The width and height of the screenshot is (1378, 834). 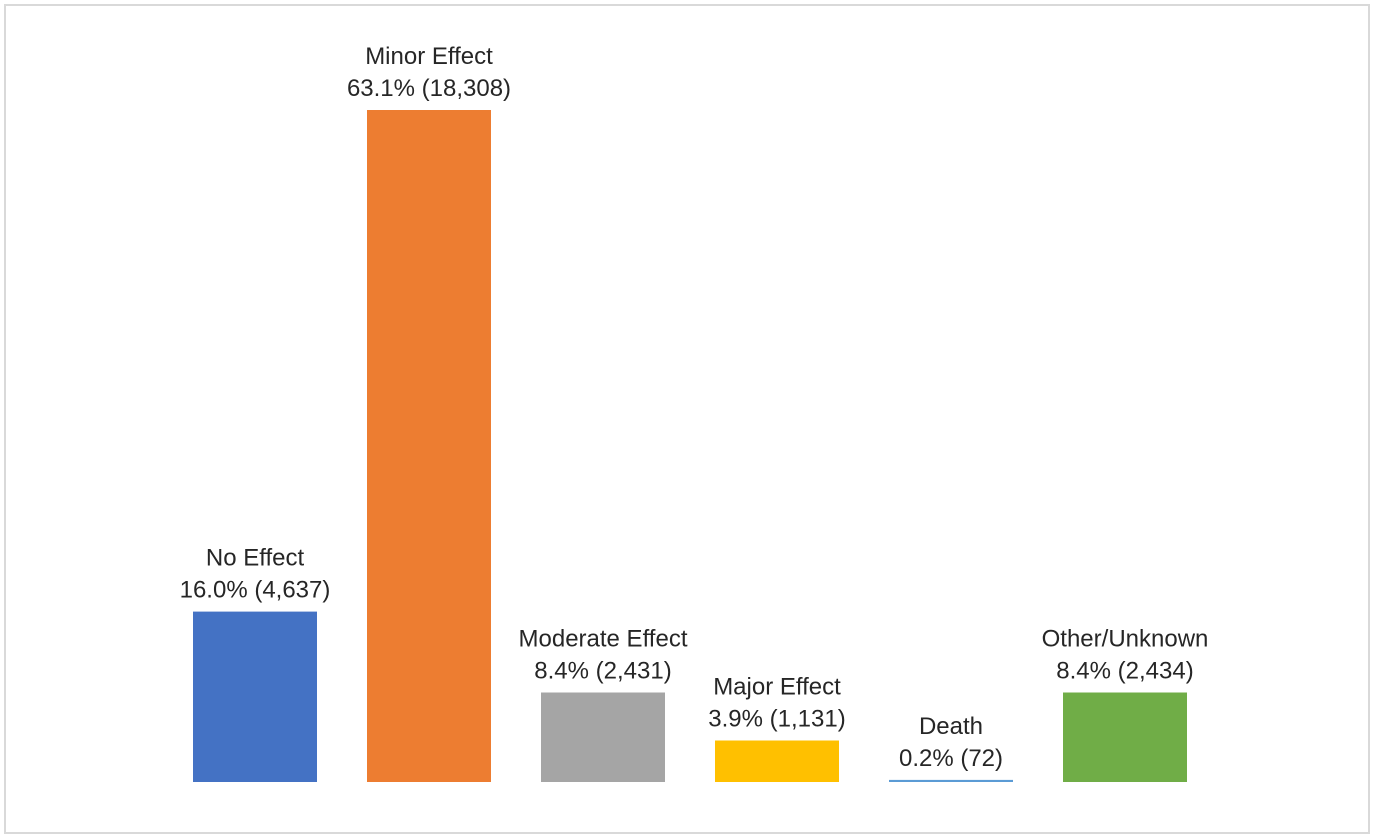 What do you see at coordinates (951, 780) in the screenshot?
I see `bar-death` at bounding box center [951, 780].